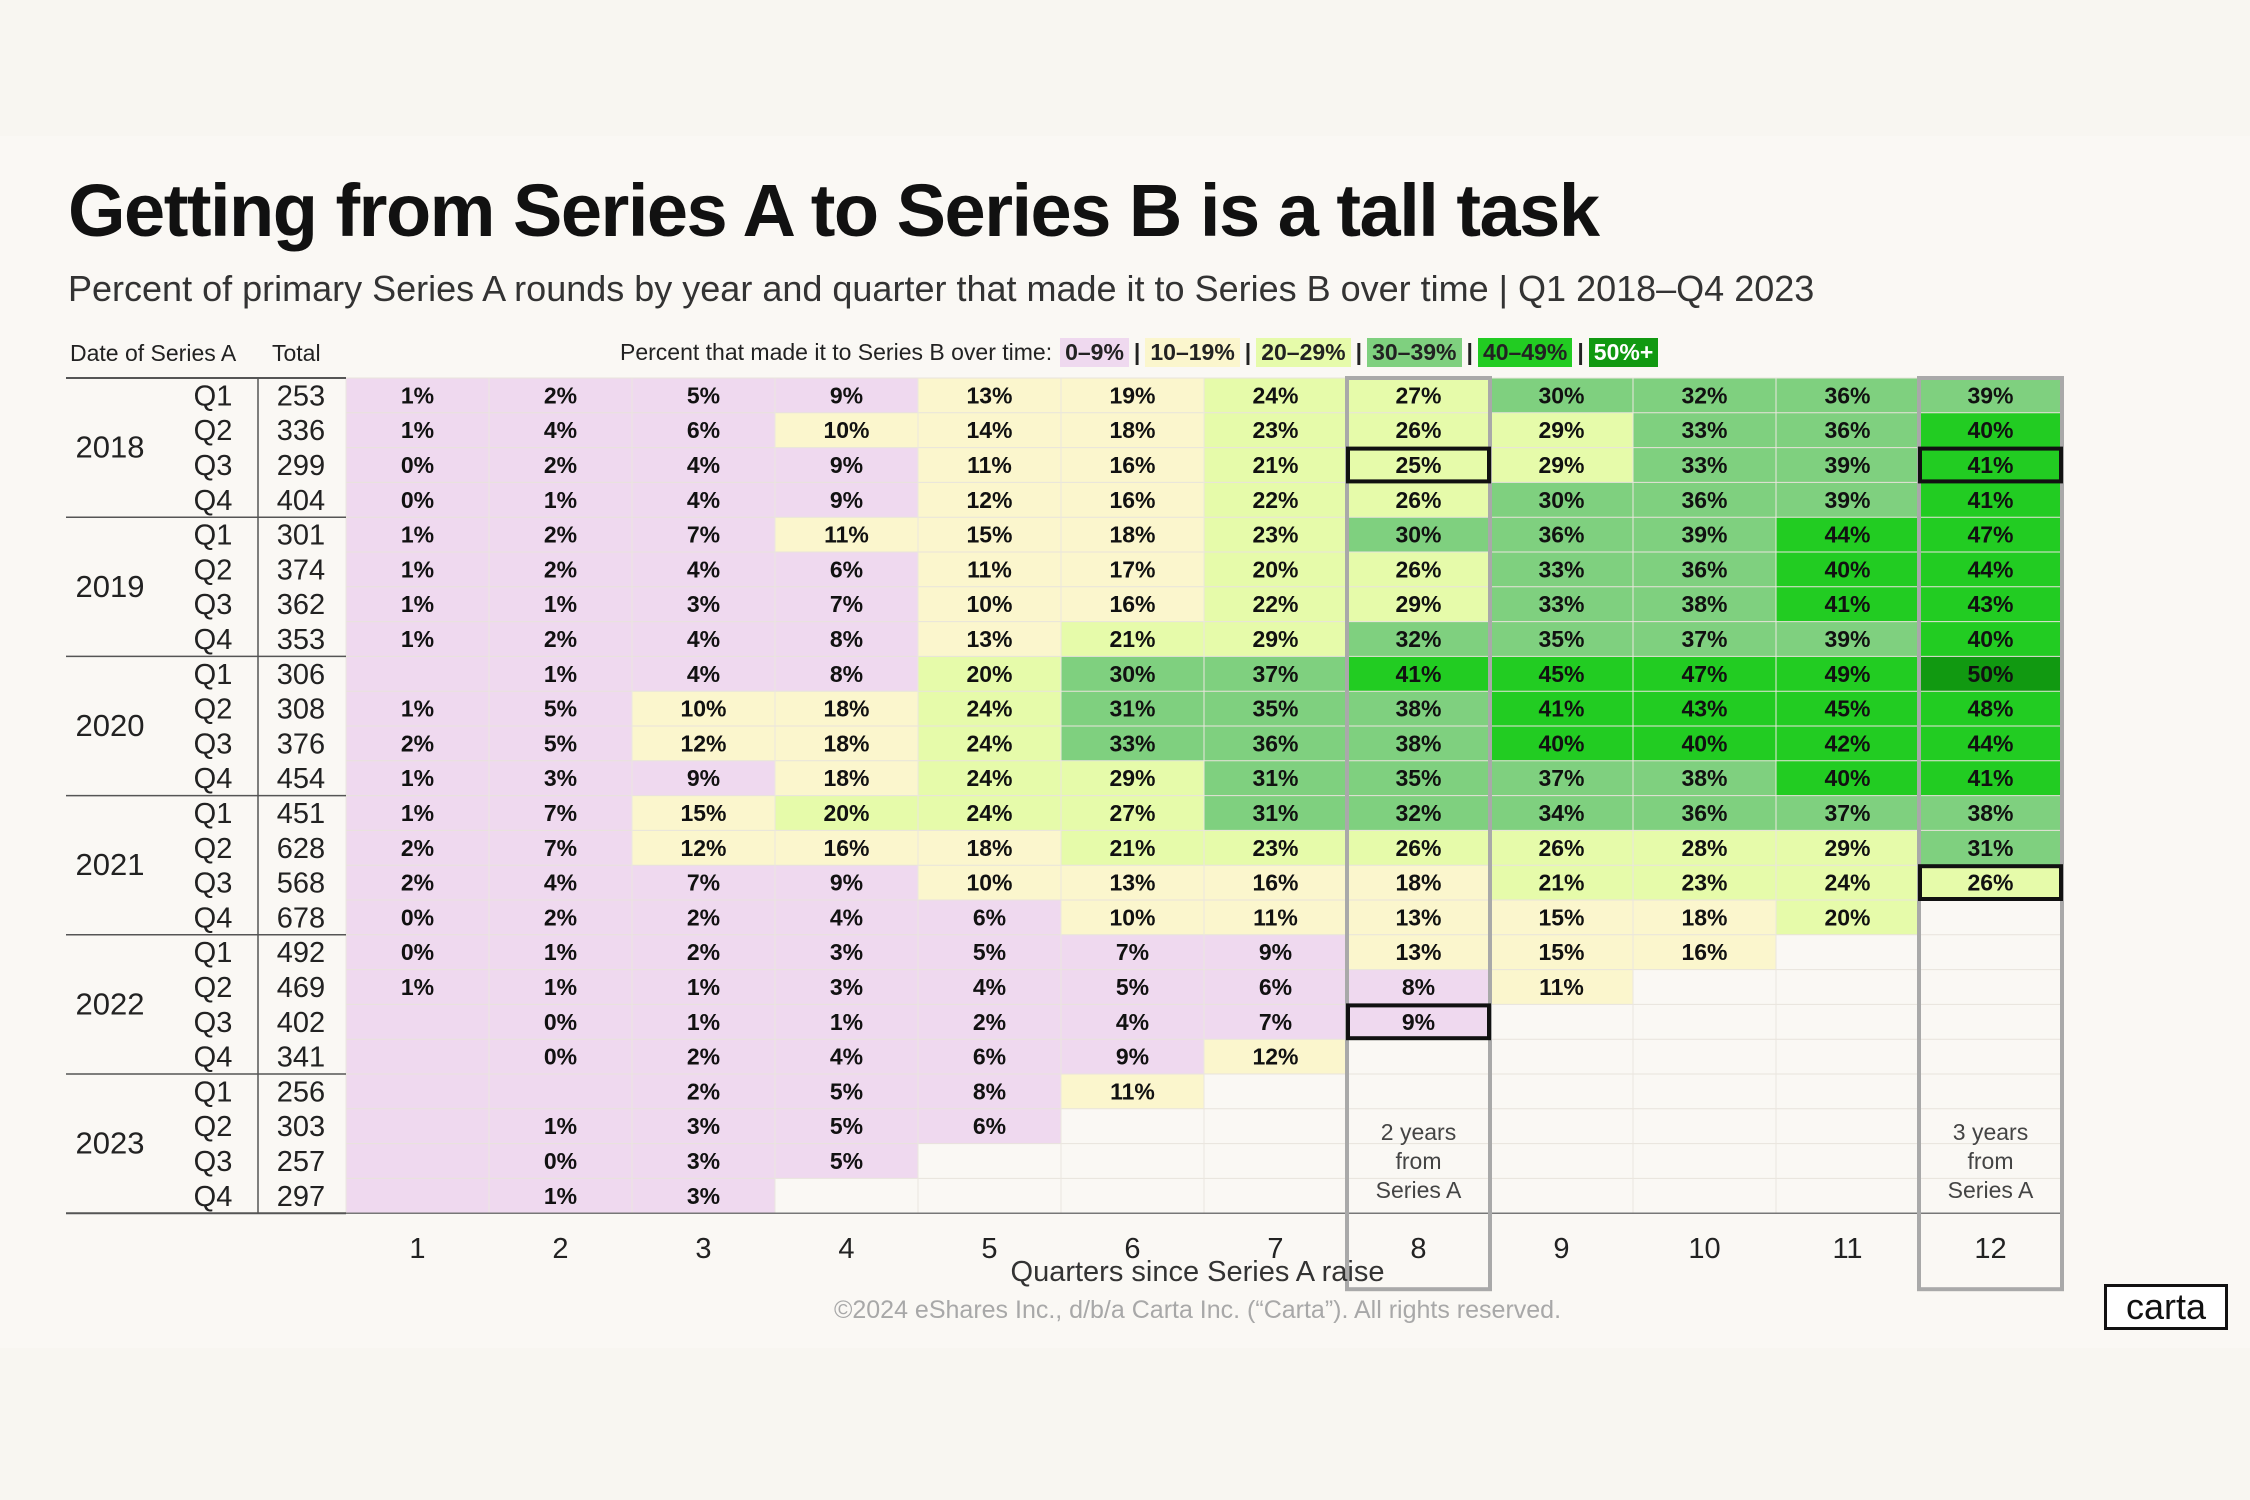 The width and height of the screenshot is (2250, 1500). I want to click on cell-value-label: 43%, so click(1990, 604).